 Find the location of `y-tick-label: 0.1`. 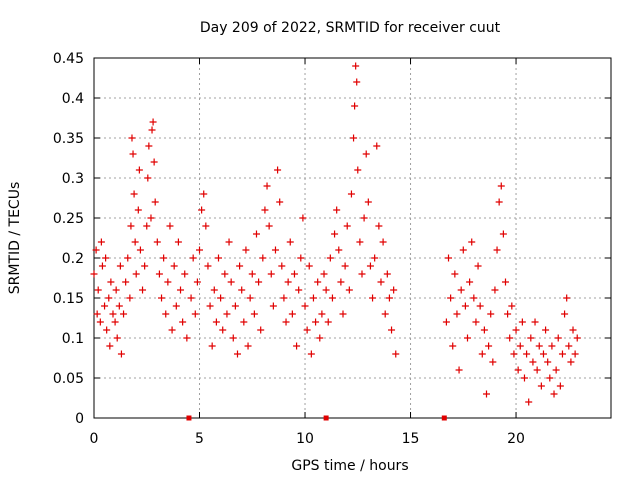

y-tick-label: 0.1 is located at coordinates (73, 339).